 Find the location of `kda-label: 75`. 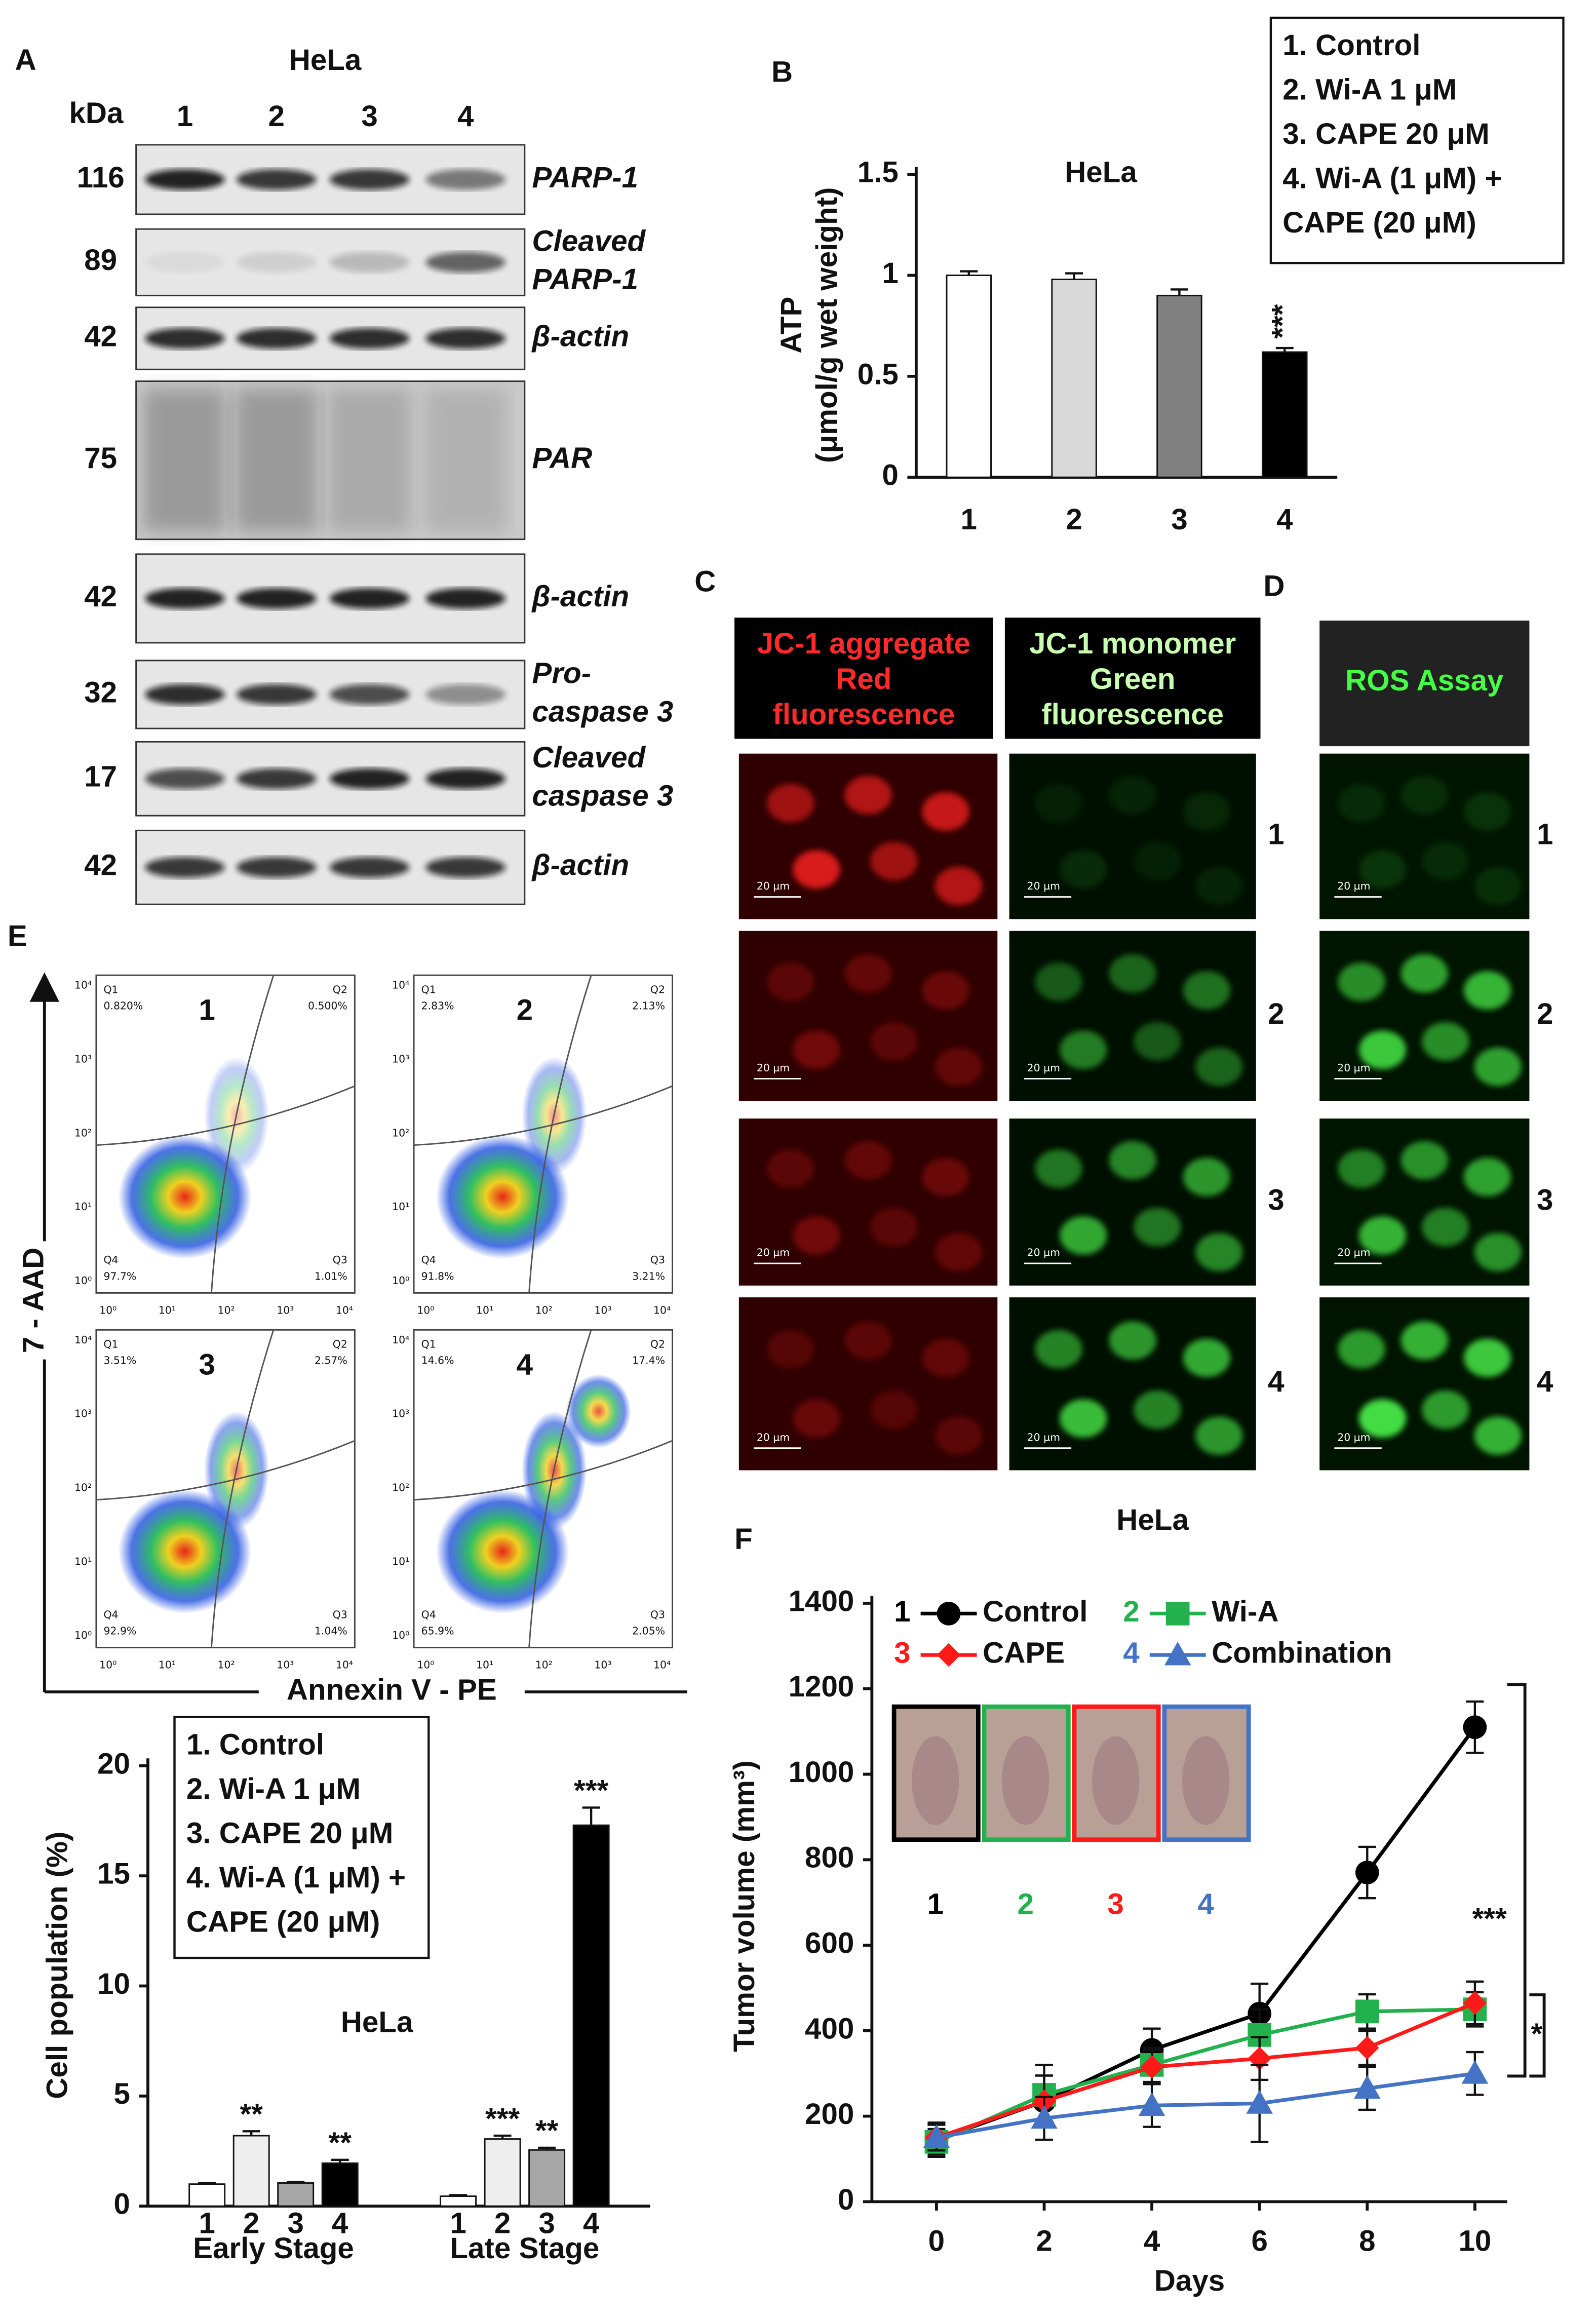

kda-label: 75 is located at coordinates (101, 458).